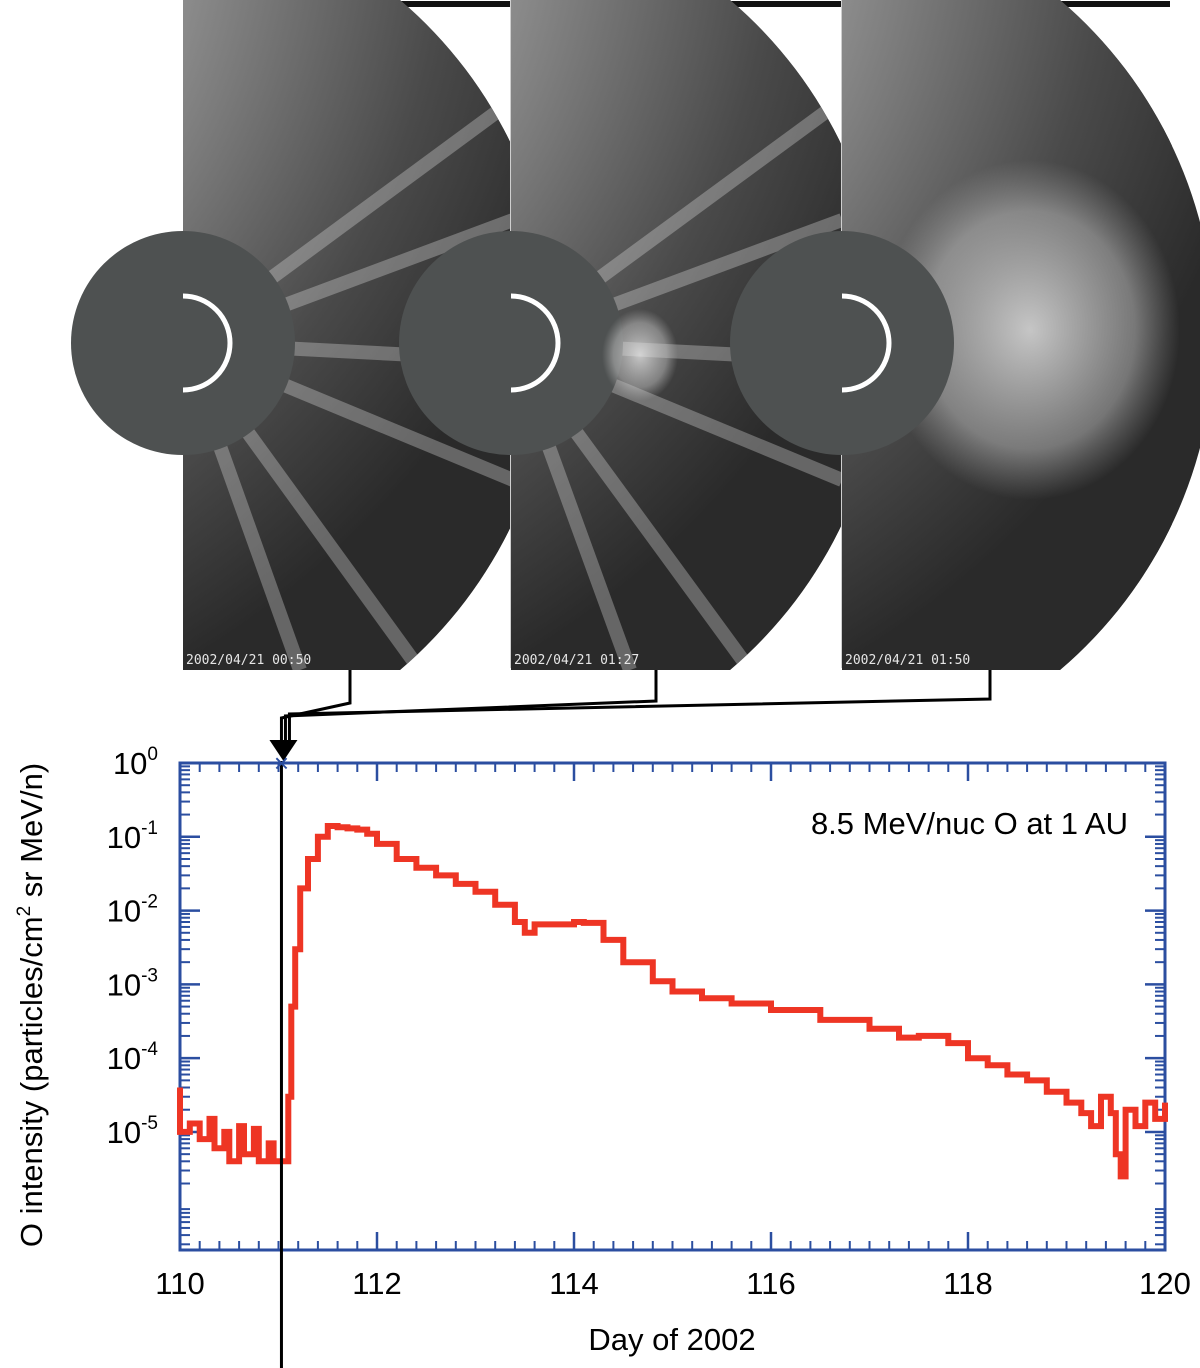  What do you see at coordinates (132, 910) in the screenshot?
I see `y-tick-label: 10⁻²` at bounding box center [132, 910].